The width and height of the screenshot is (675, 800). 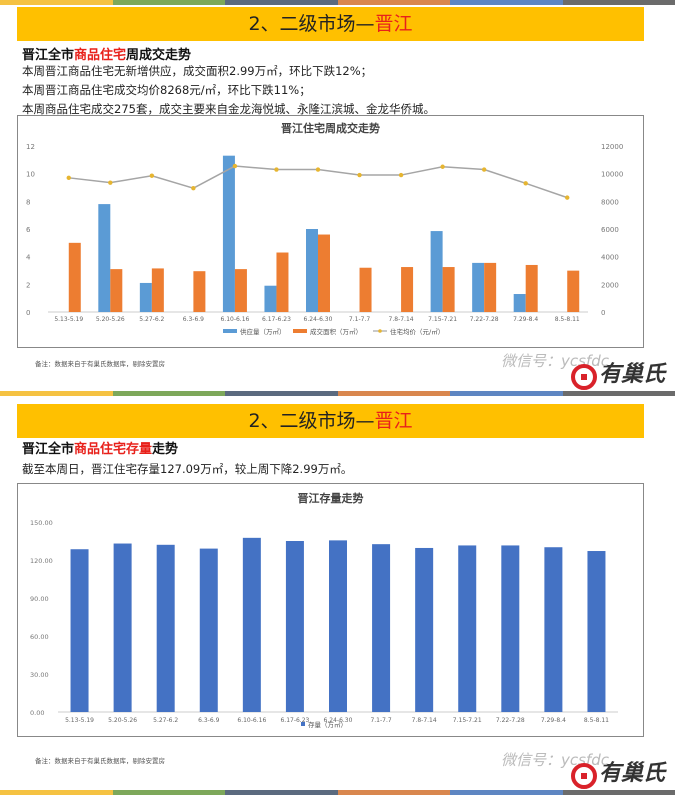 What do you see at coordinates (100, 364) in the screenshot?
I see `data-source-note: 备注：数据来自于有巢氏数据库，剔除安置房` at bounding box center [100, 364].